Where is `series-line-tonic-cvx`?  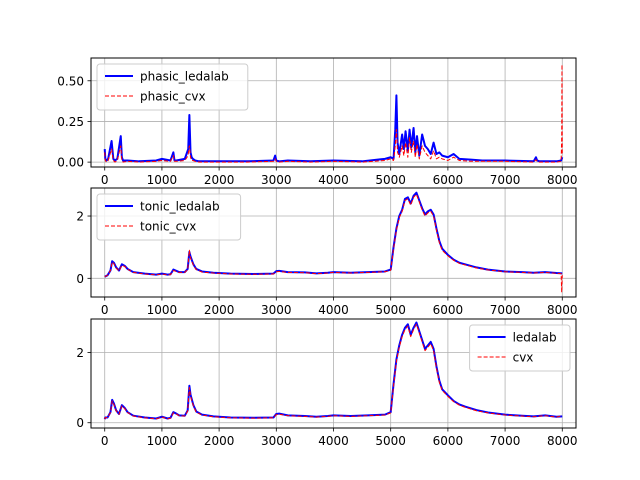 series-line-tonic-cvx is located at coordinates (333, 243).